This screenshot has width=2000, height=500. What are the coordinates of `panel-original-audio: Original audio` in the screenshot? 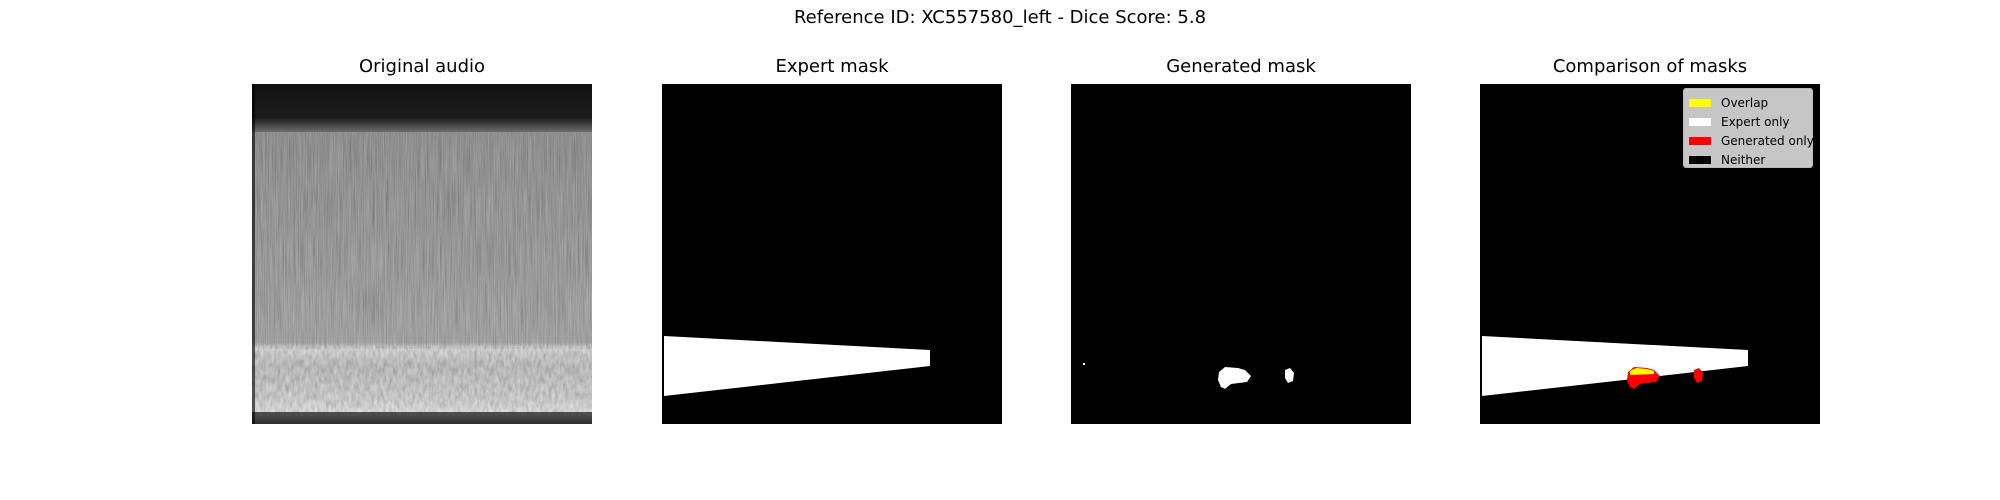 It's located at (422, 250).